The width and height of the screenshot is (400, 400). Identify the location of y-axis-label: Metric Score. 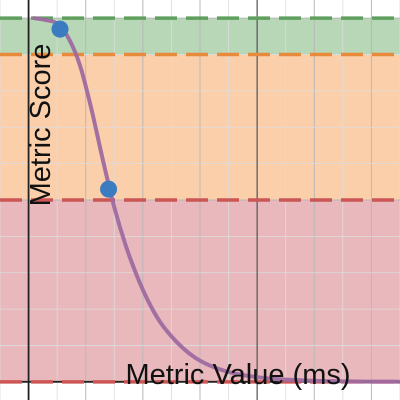
(41, 125).